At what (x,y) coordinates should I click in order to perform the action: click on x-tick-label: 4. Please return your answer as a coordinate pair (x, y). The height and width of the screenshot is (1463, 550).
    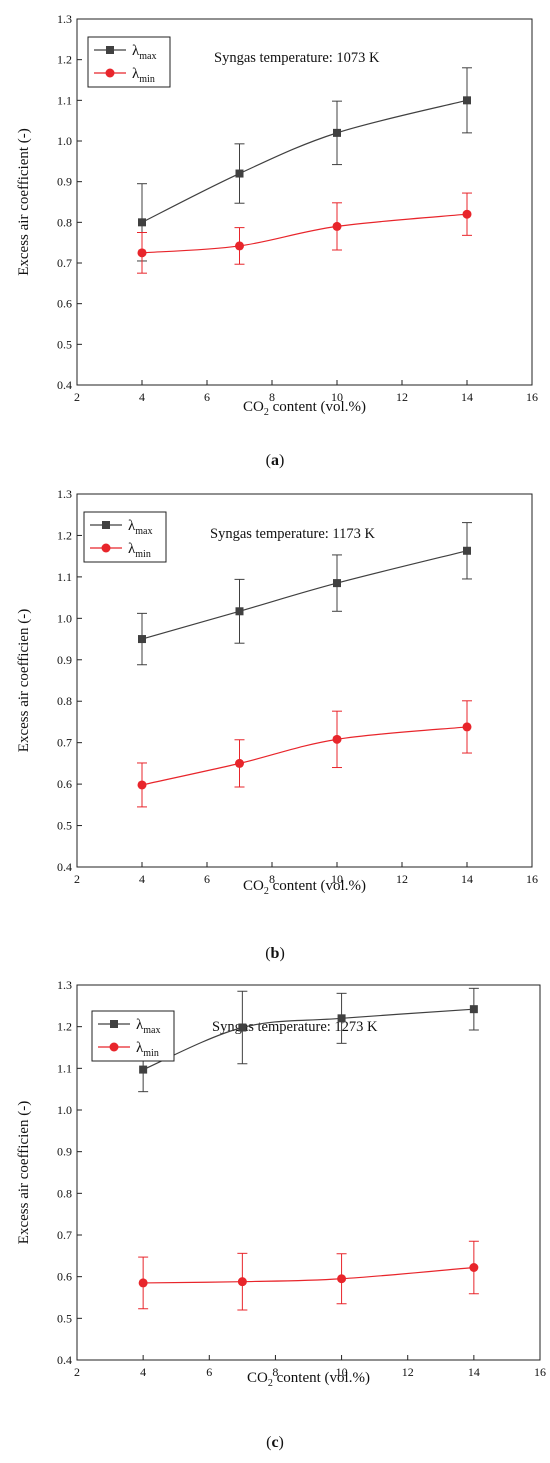
    Looking at the image, I should click on (143, 1372).